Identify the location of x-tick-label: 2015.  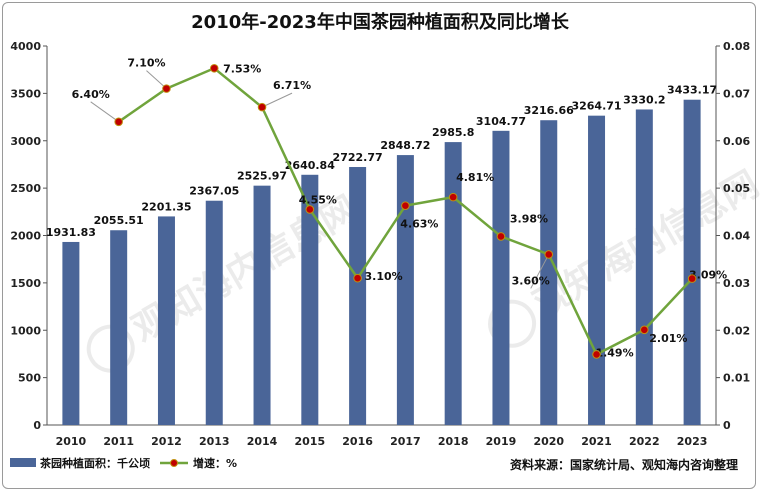
(310, 441).